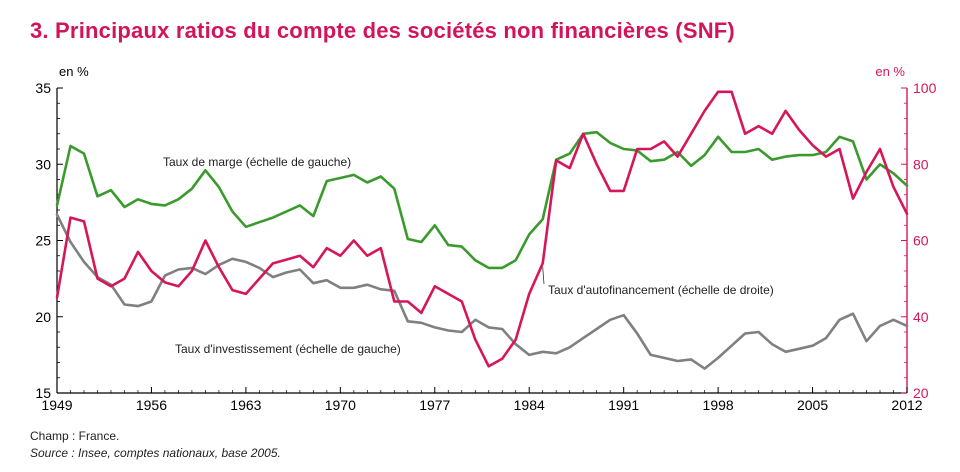 The height and width of the screenshot is (472, 960). I want to click on footer-scope: Champ : France., so click(75, 436).